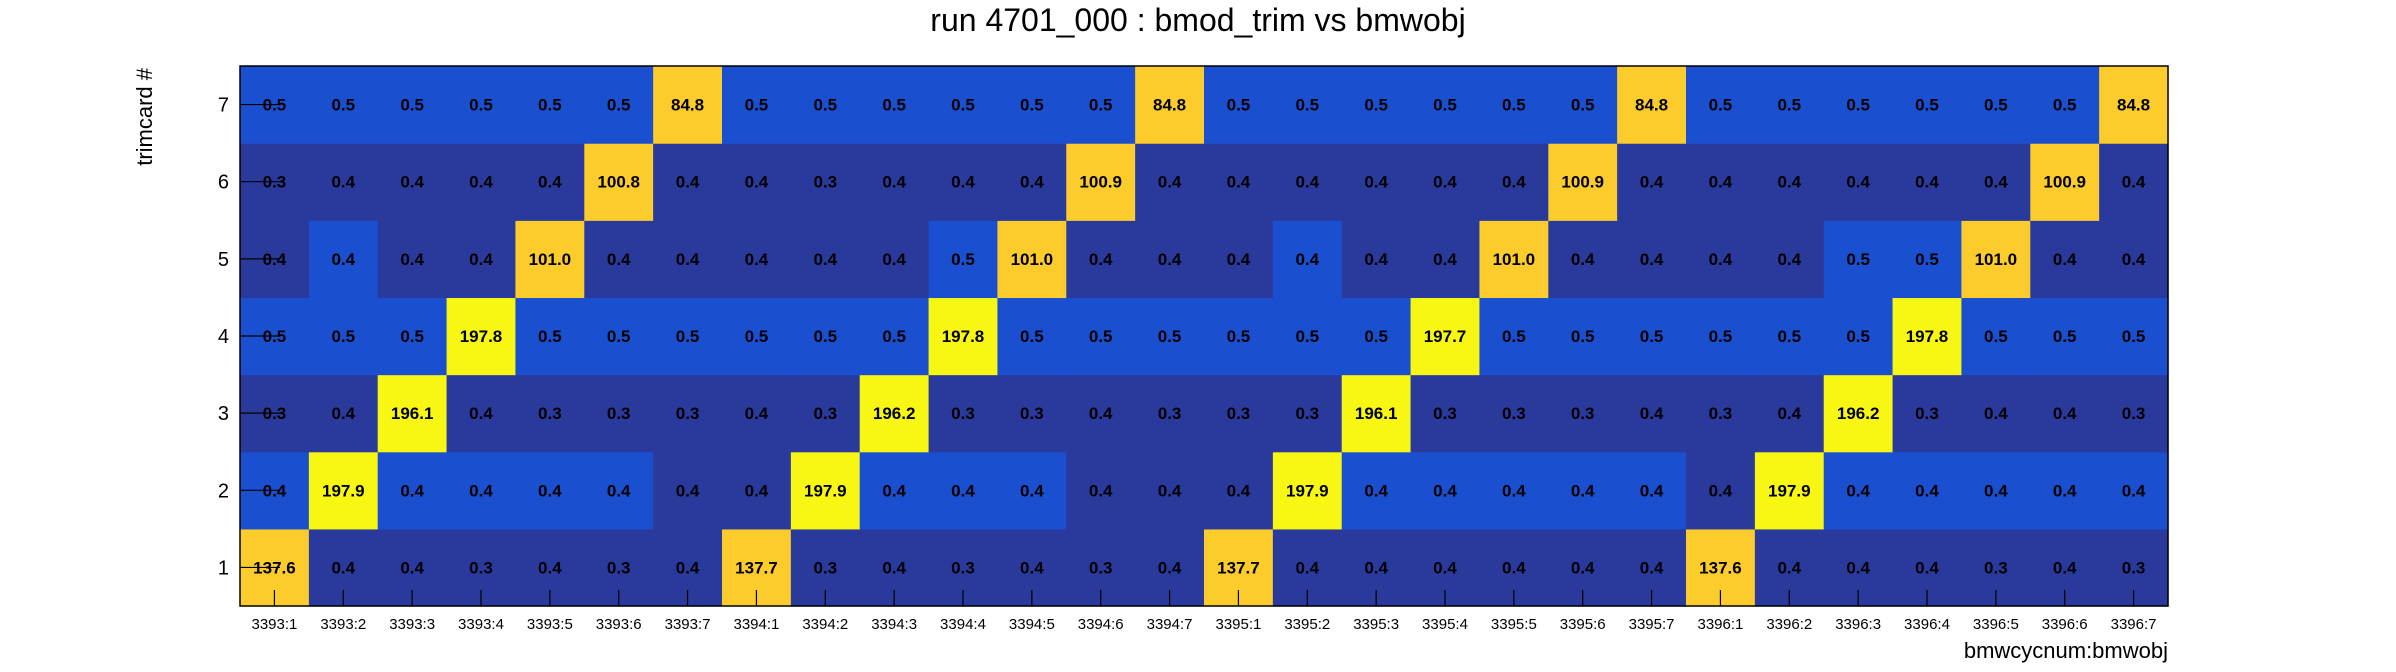  I want to click on x-tick-label: 3396:3, so click(1858, 624).